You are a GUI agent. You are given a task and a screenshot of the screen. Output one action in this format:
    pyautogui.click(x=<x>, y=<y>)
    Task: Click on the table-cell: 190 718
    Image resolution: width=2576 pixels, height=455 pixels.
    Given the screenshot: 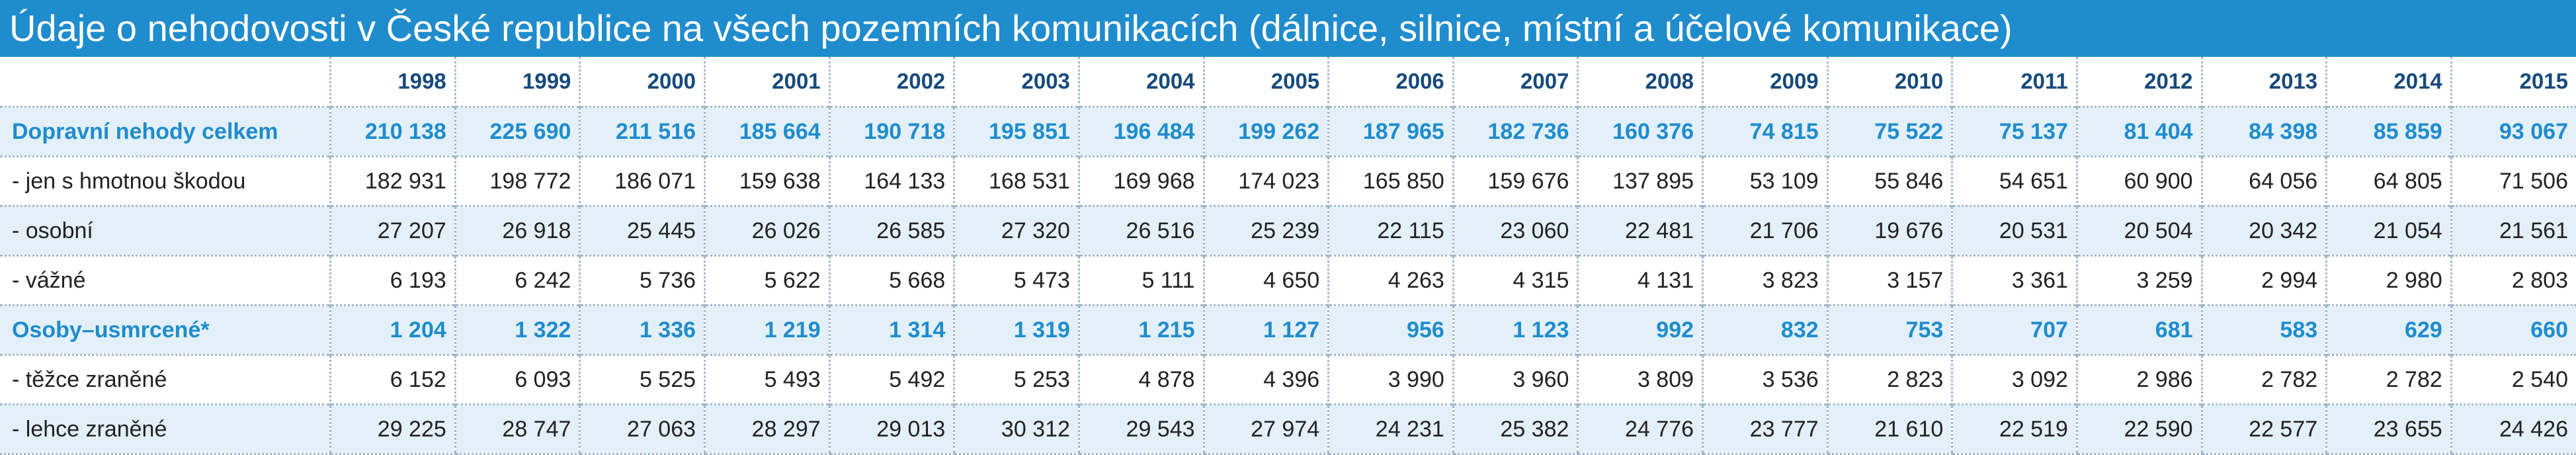 What is the action you would take?
    pyautogui.click(x=891, y=131)
    